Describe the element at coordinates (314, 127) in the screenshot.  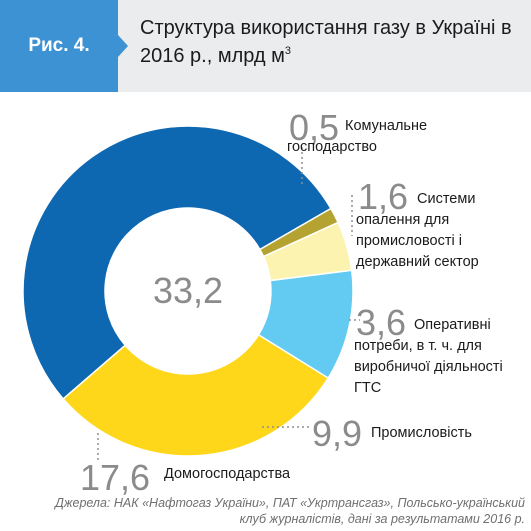
I see `slice-value-5: 0,5` at that location.